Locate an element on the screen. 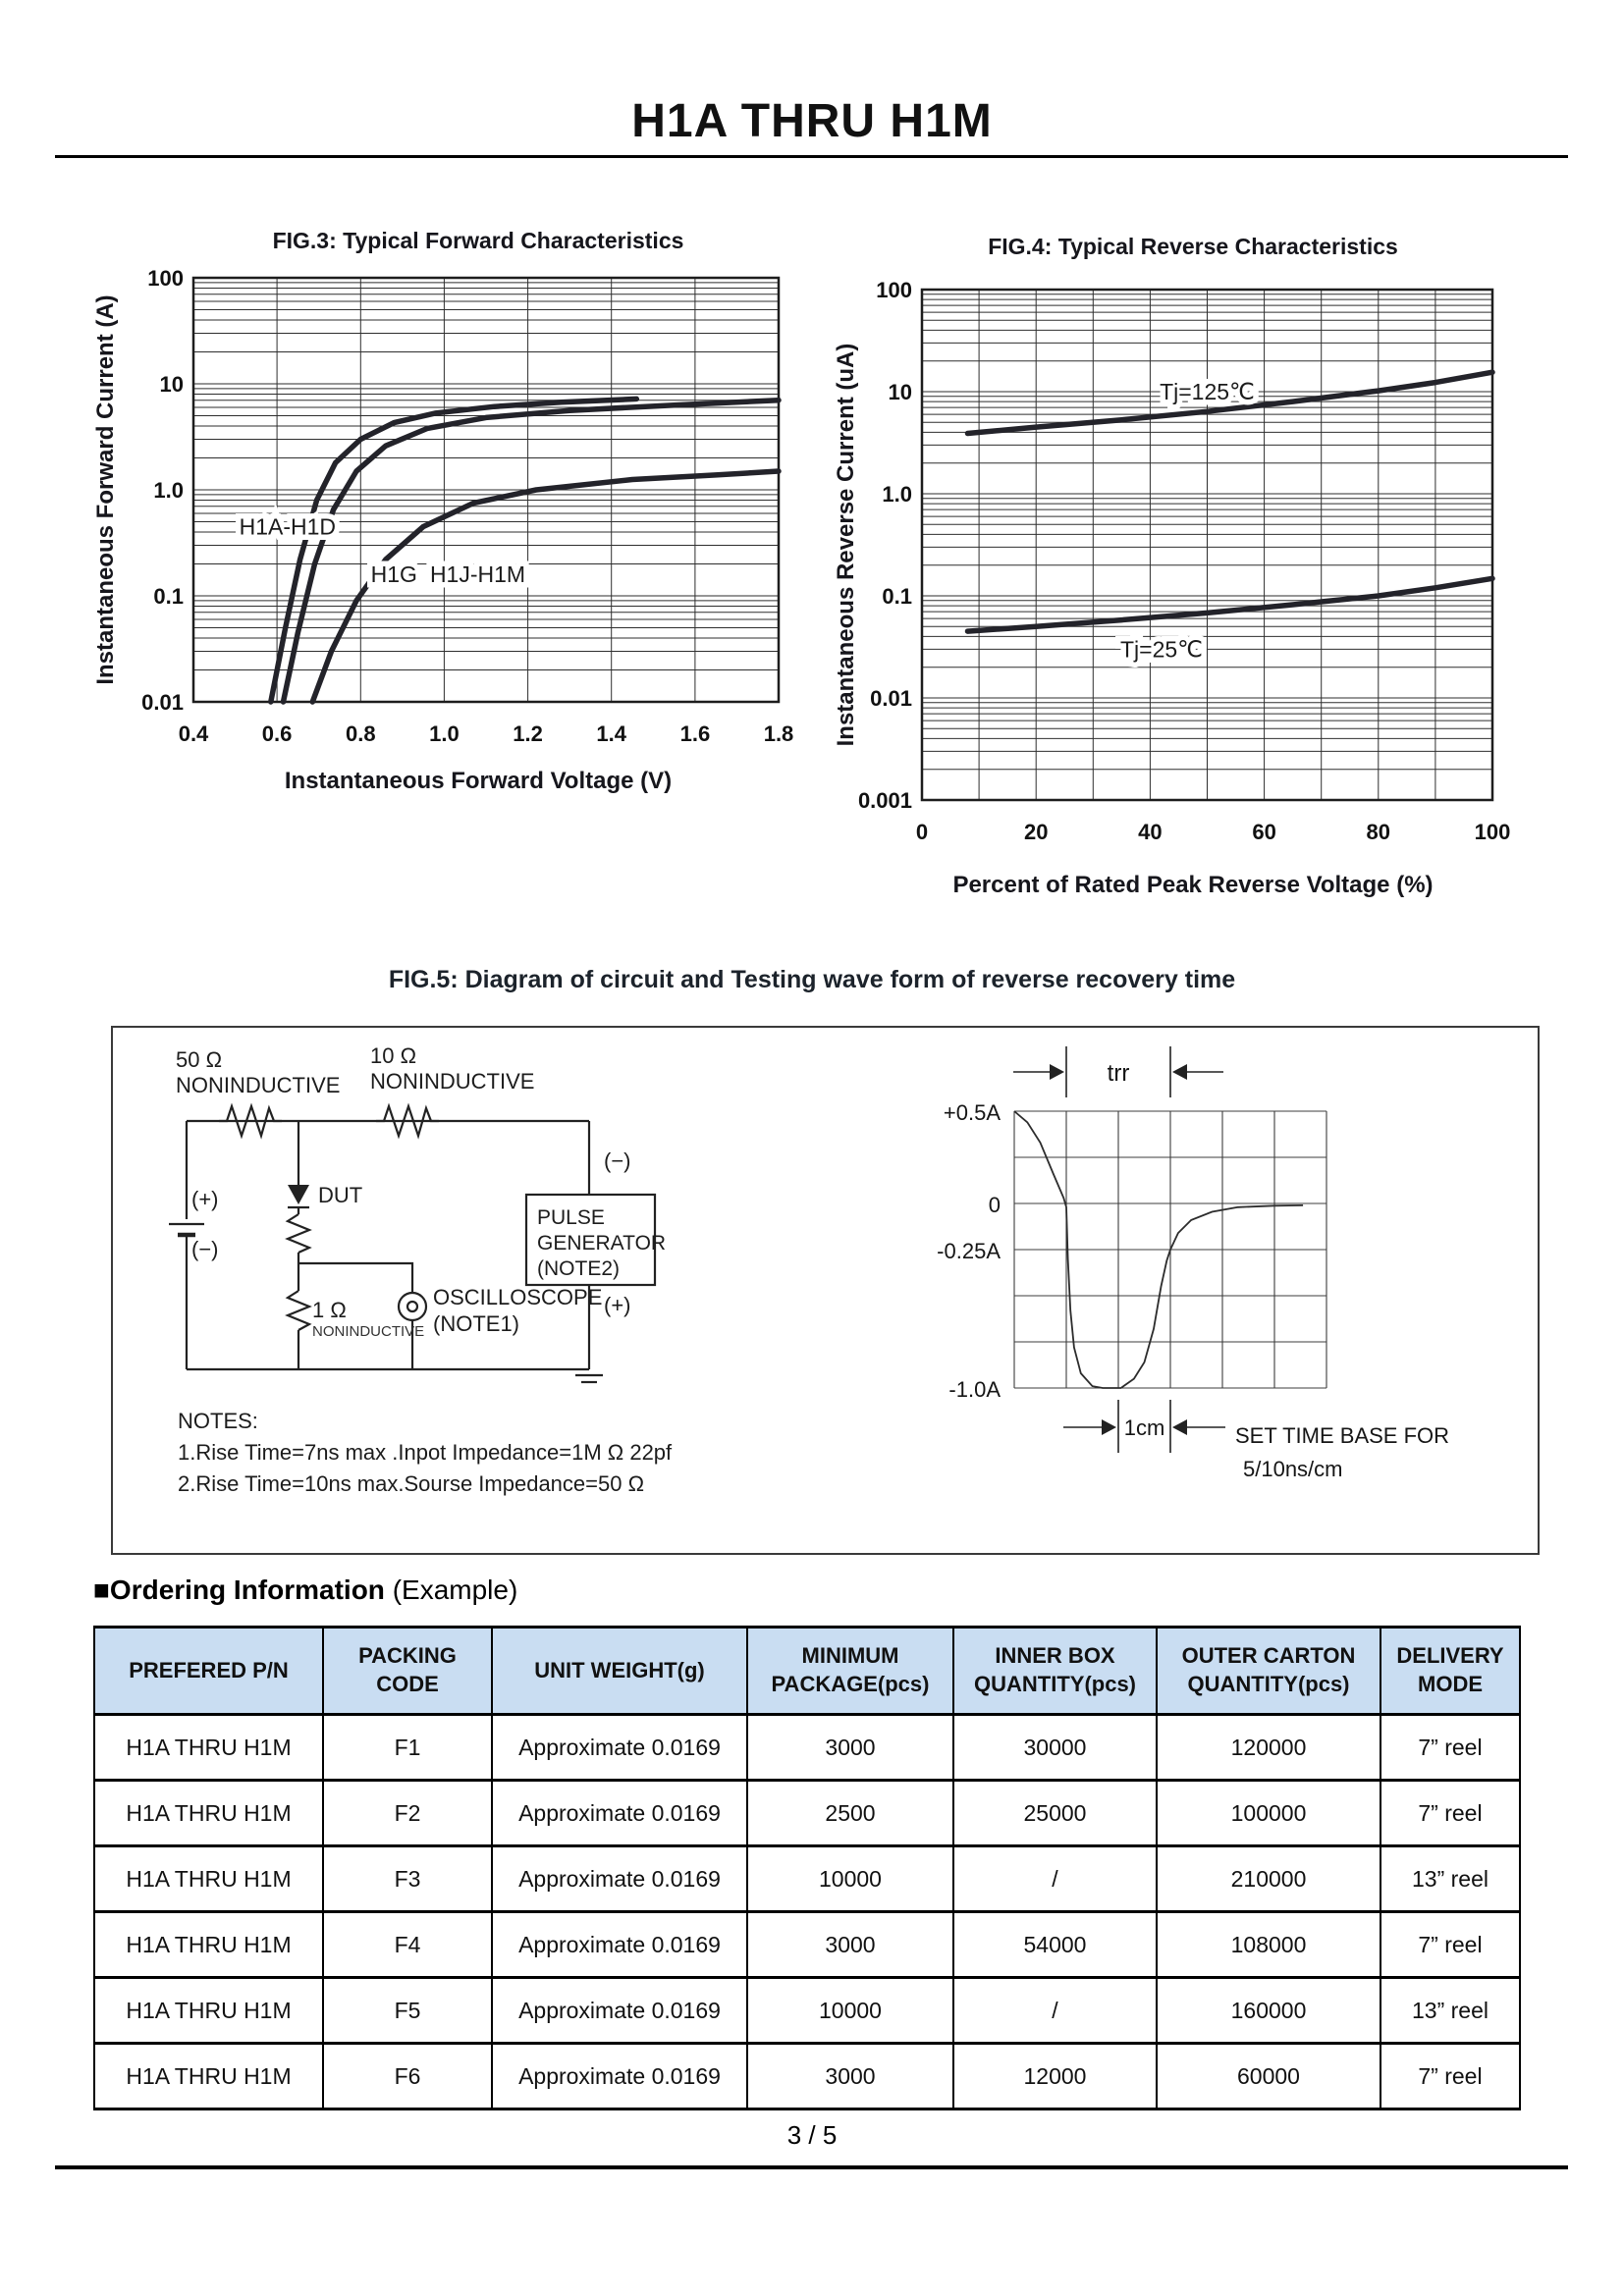 The image size is (1624, 2296). resistor-10-sublabel: NONINDUCTIVE is located at coordinates (452, 1081).